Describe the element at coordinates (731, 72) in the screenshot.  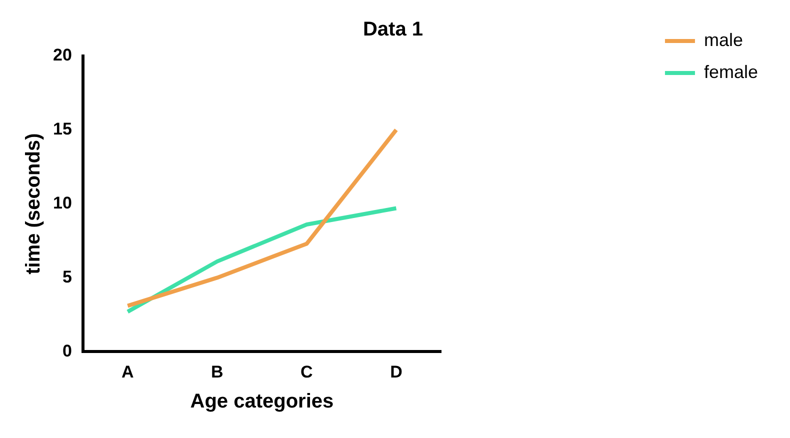
I see `legend-label: female` at that location.